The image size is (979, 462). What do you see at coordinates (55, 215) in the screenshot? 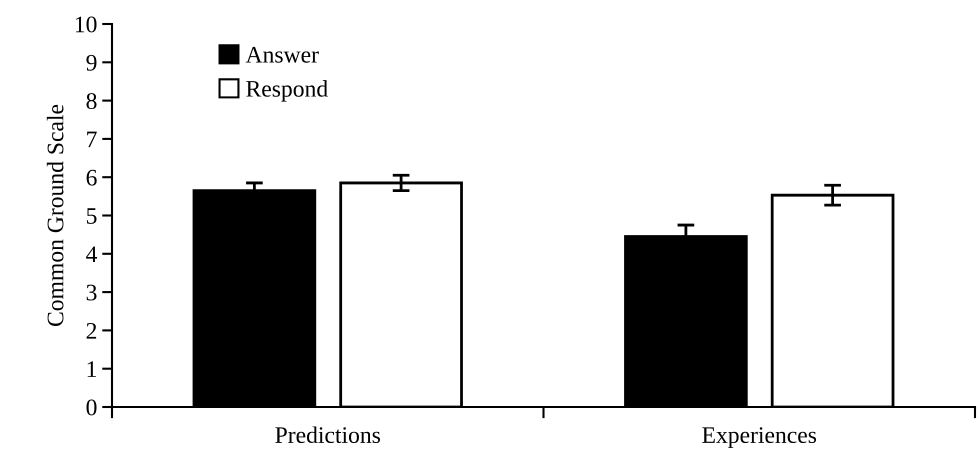
I see `y-axis-title: Common Ground Scale` at bounding box center [55, 215].